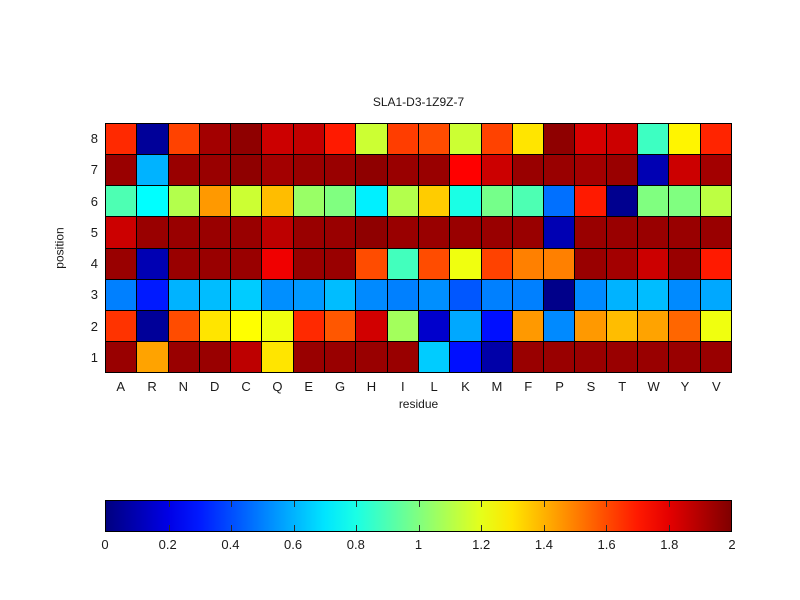  Describe the element at coordinates (94, 295) in the screenshot. I see `y-tick-label: 3` at that location.